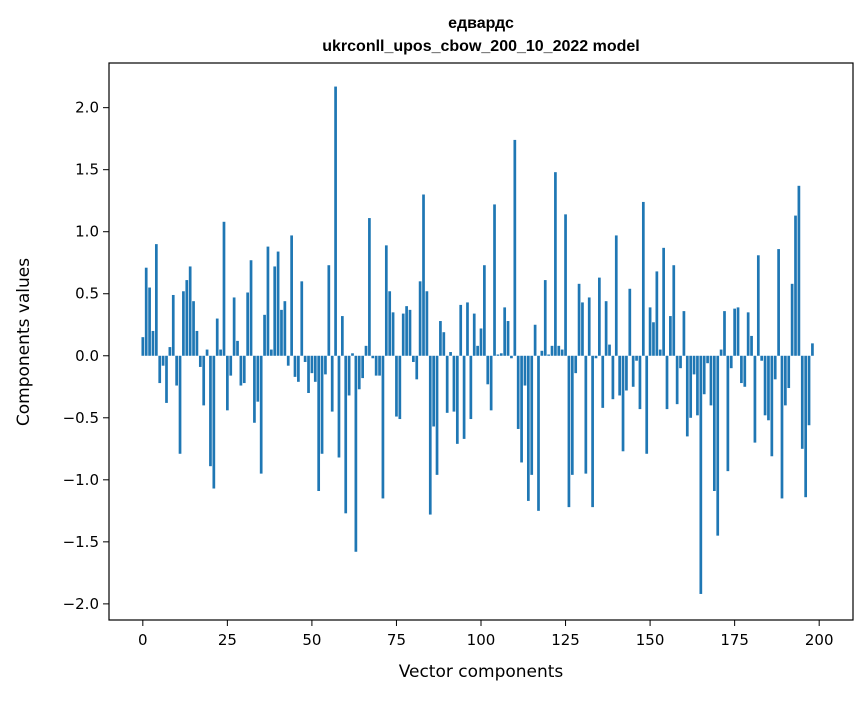 This screenshot has width=867, height=701. What do you see at coordinates (87, 294) in the screenshot?
I see `y-tick-label: 0.5` at bounding box center [87, 294].